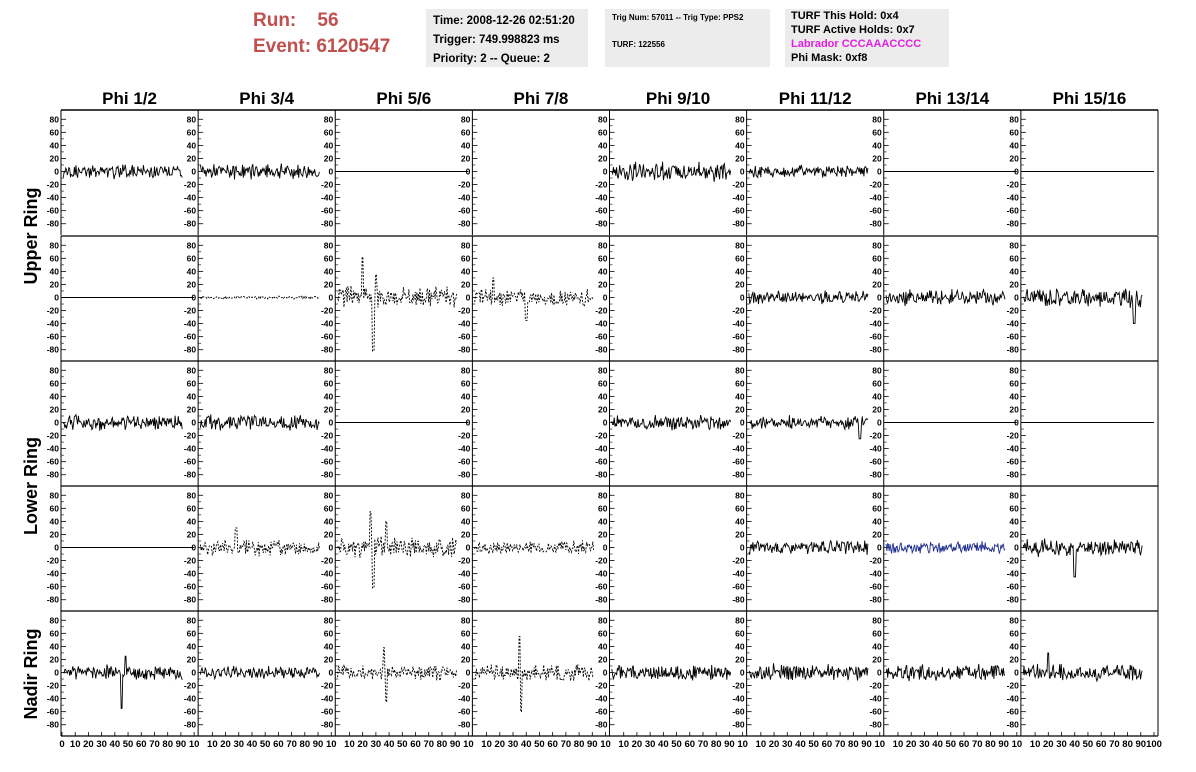 Image resolution: width=1196 pixels, height=772 pixels. I want to click on turf-this-hold-text: TURF This Hold: 0x4, so click(845, 16).